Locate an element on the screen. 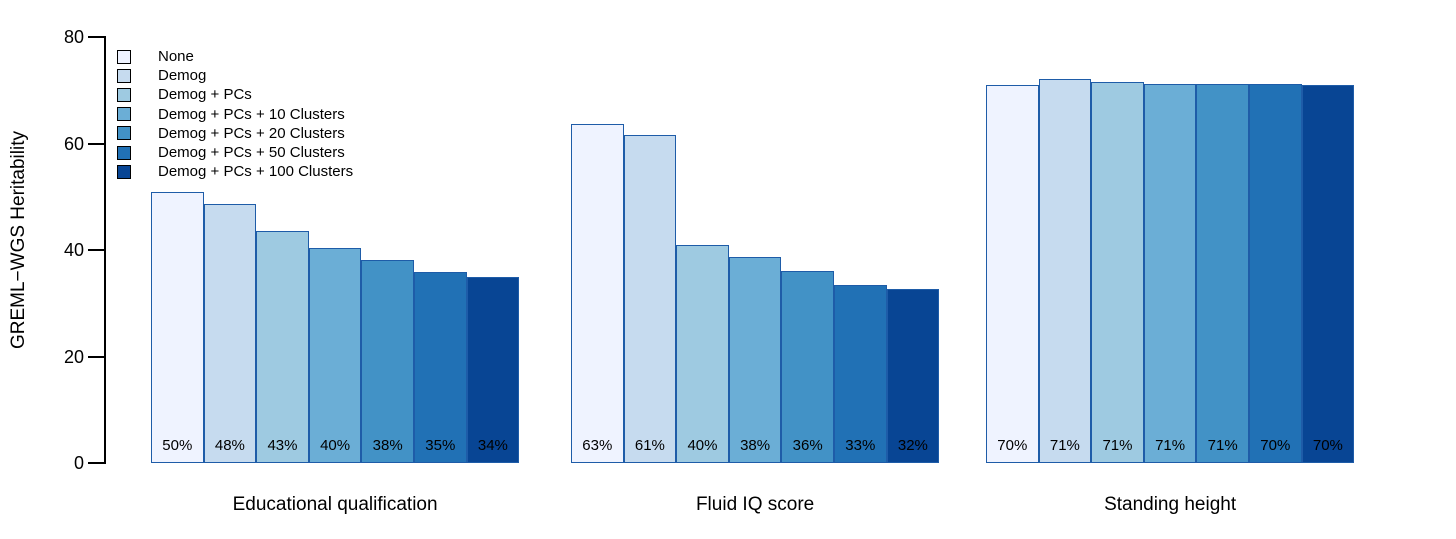 This screenshot has height=539, width=1456. bar-value-label: 35% is located at coordinates (440, 445).